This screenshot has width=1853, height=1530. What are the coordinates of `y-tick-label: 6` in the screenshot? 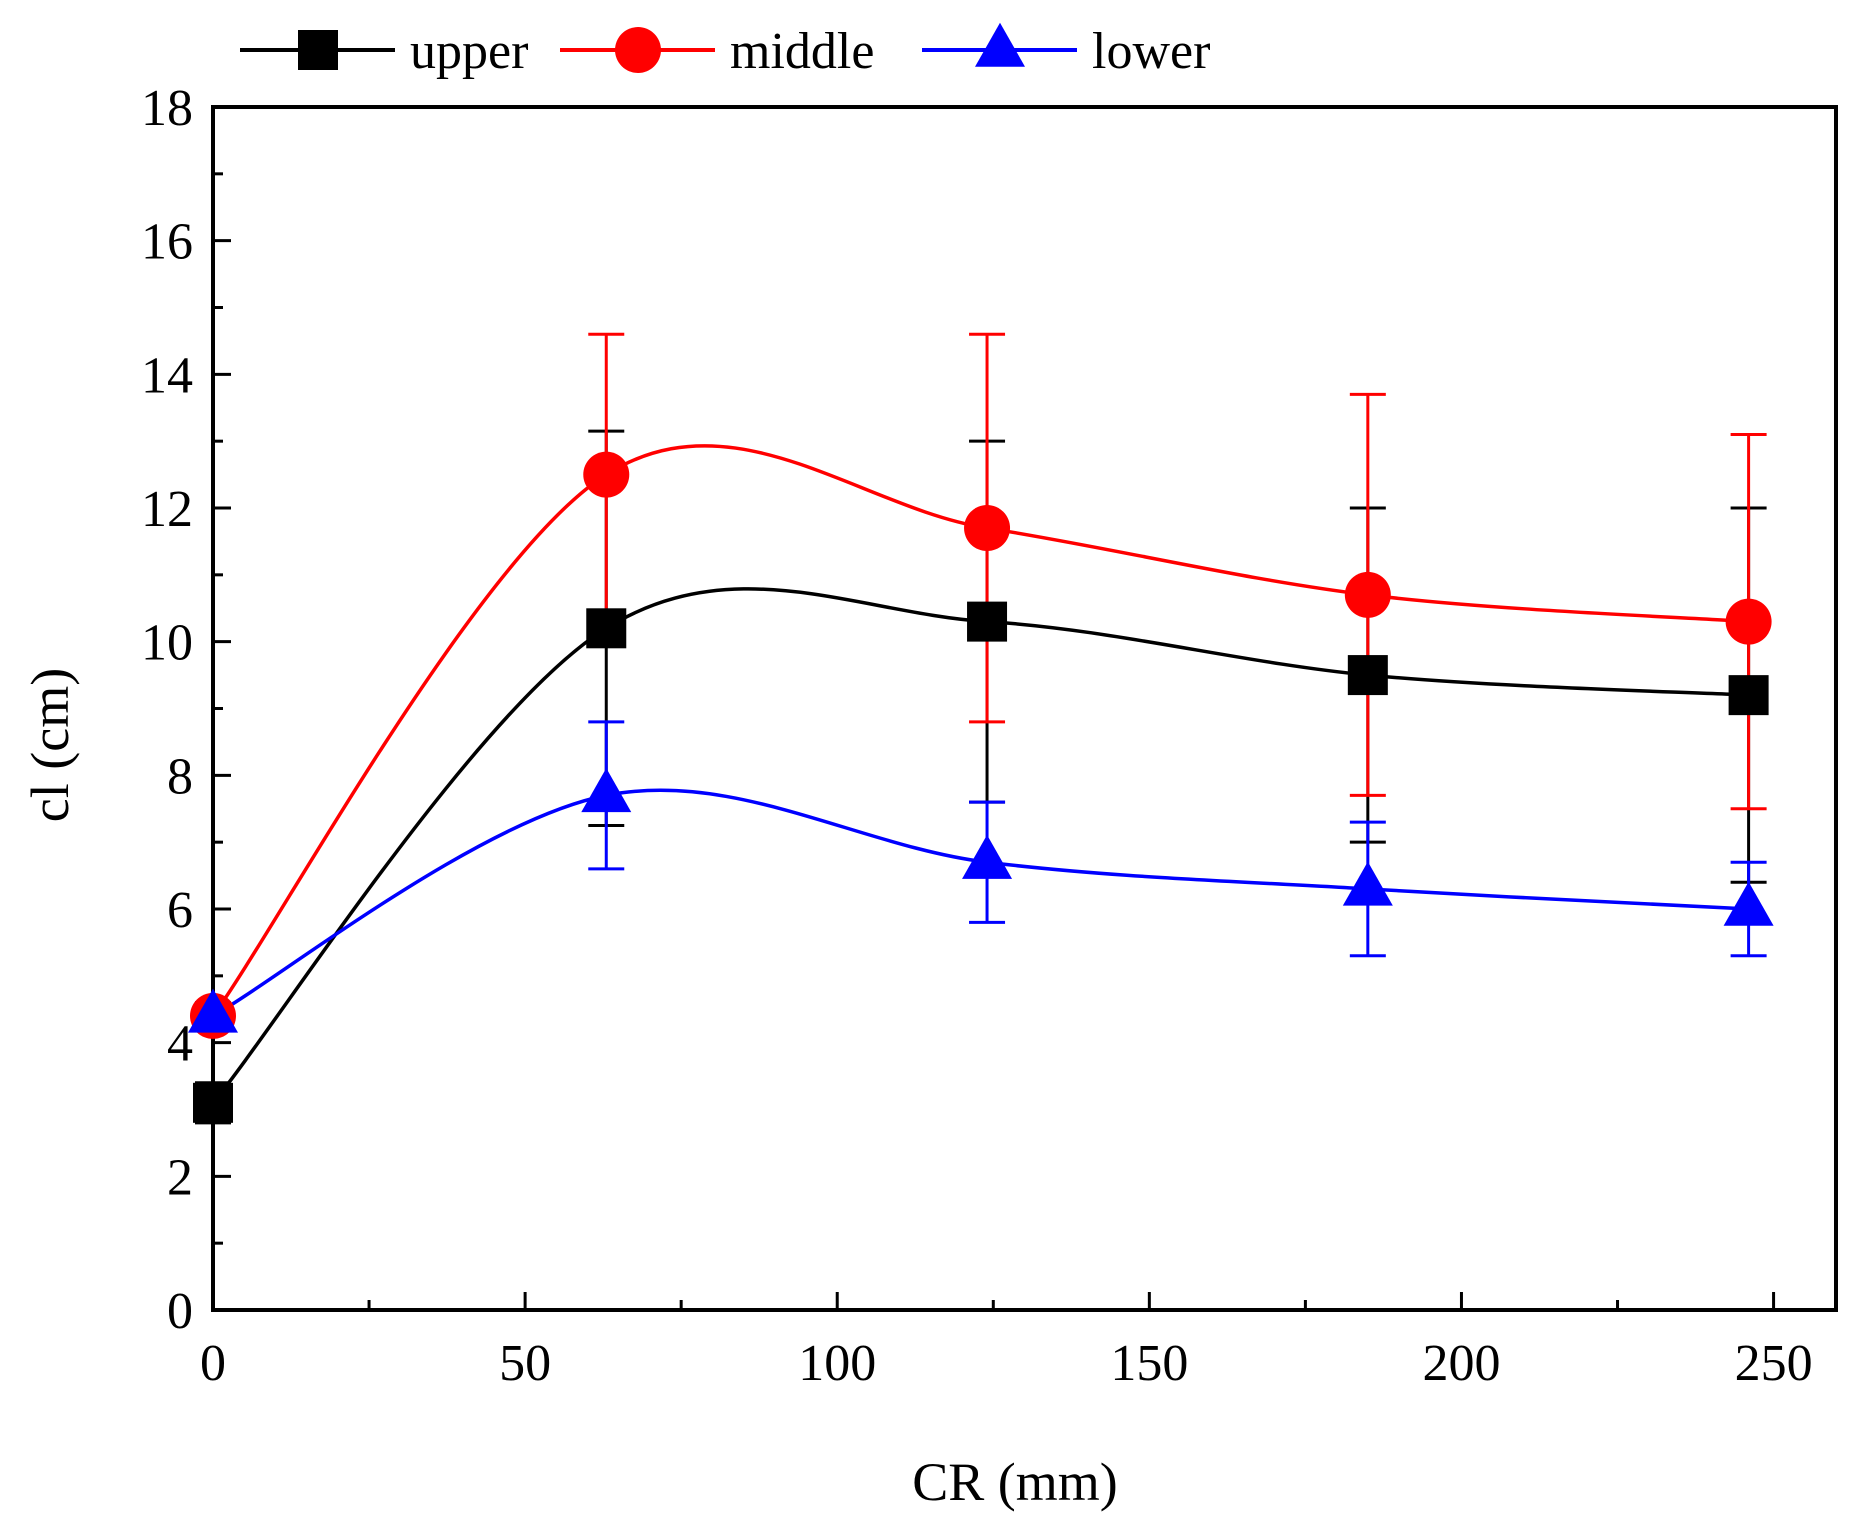 It's located at (180, 910).